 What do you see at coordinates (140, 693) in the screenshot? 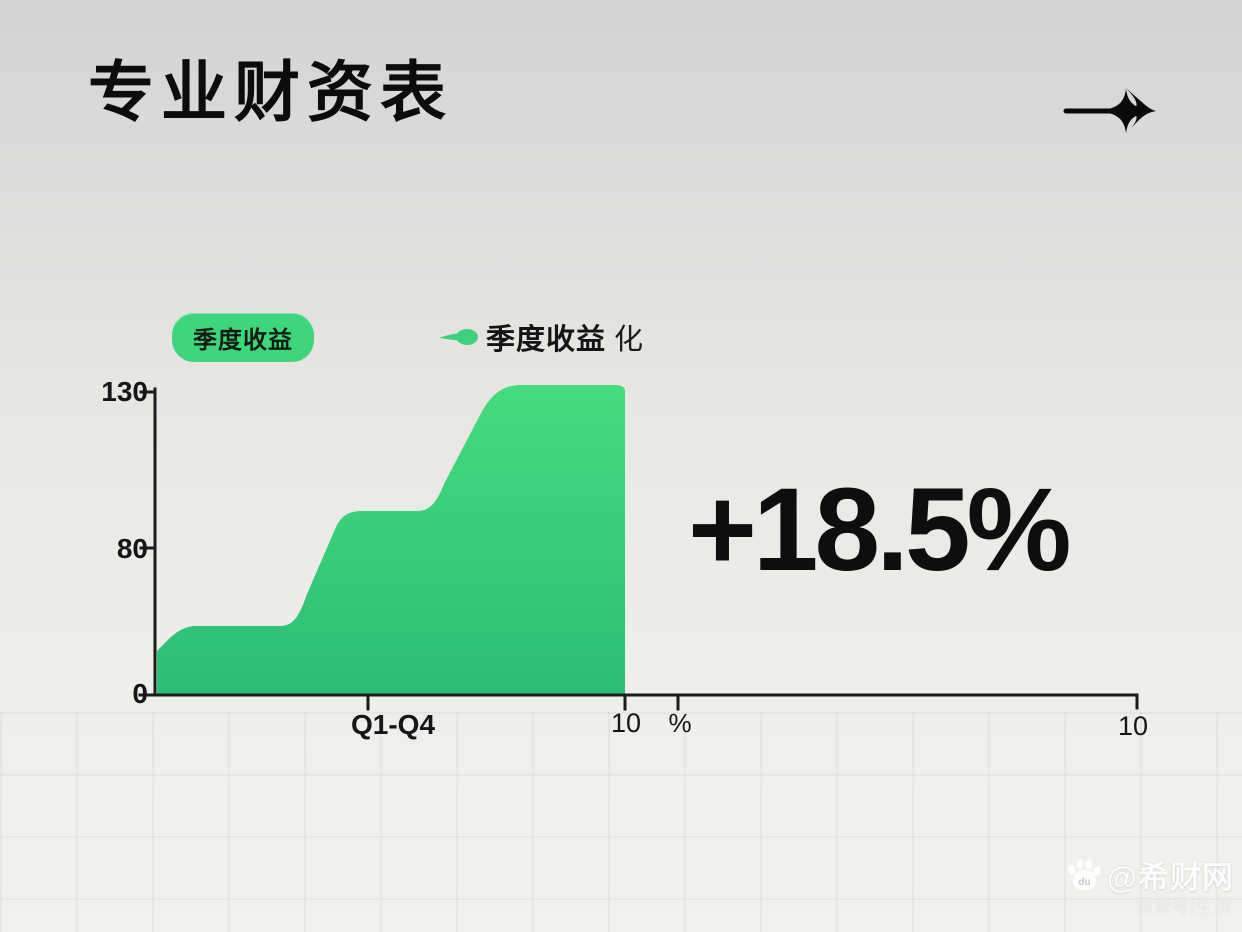
I see `y-label-0: 0` at bounding box center [140, 693].